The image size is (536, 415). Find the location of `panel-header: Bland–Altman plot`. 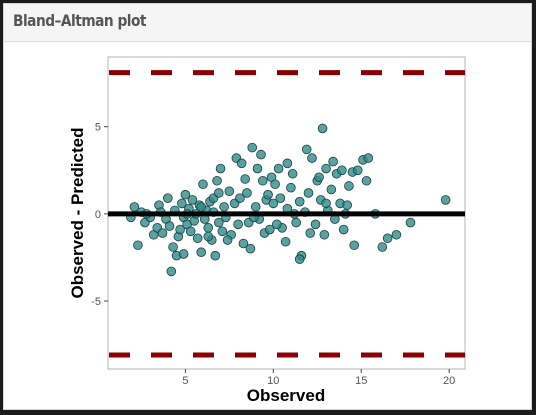

panel-header: Bland–Altman plot is located at coordinates (267, 23).